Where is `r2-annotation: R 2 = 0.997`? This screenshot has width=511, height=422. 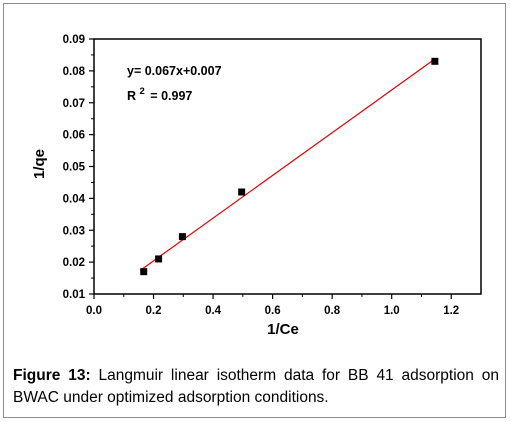
r2-annotation: R 2 = 0.997 is located at coordinates (159, 93).